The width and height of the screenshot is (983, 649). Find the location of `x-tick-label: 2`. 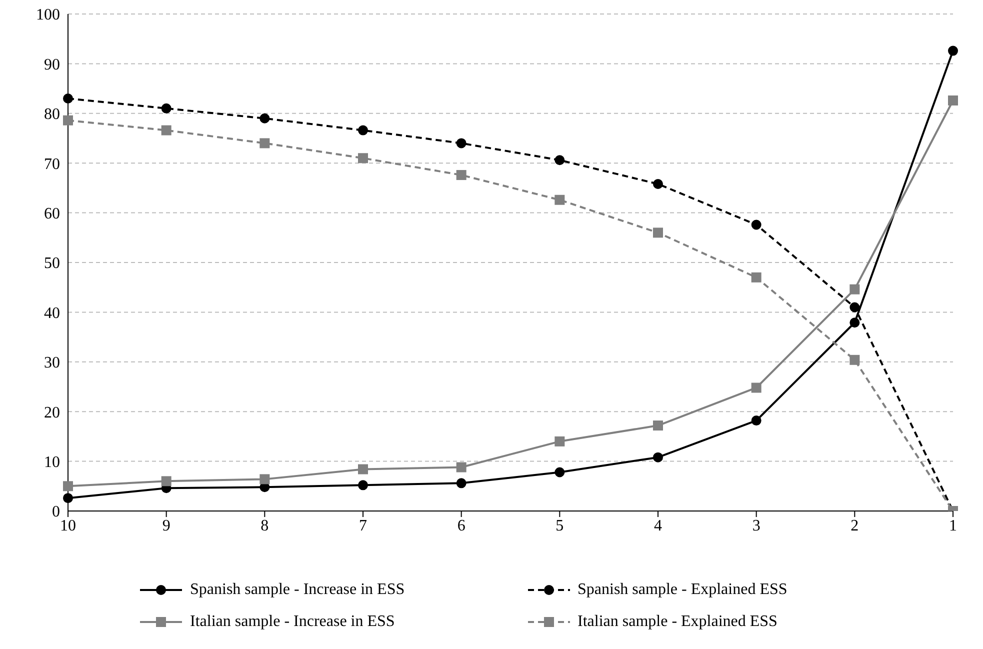

x-tick-label: 2 is located at coordinates (854, 525).